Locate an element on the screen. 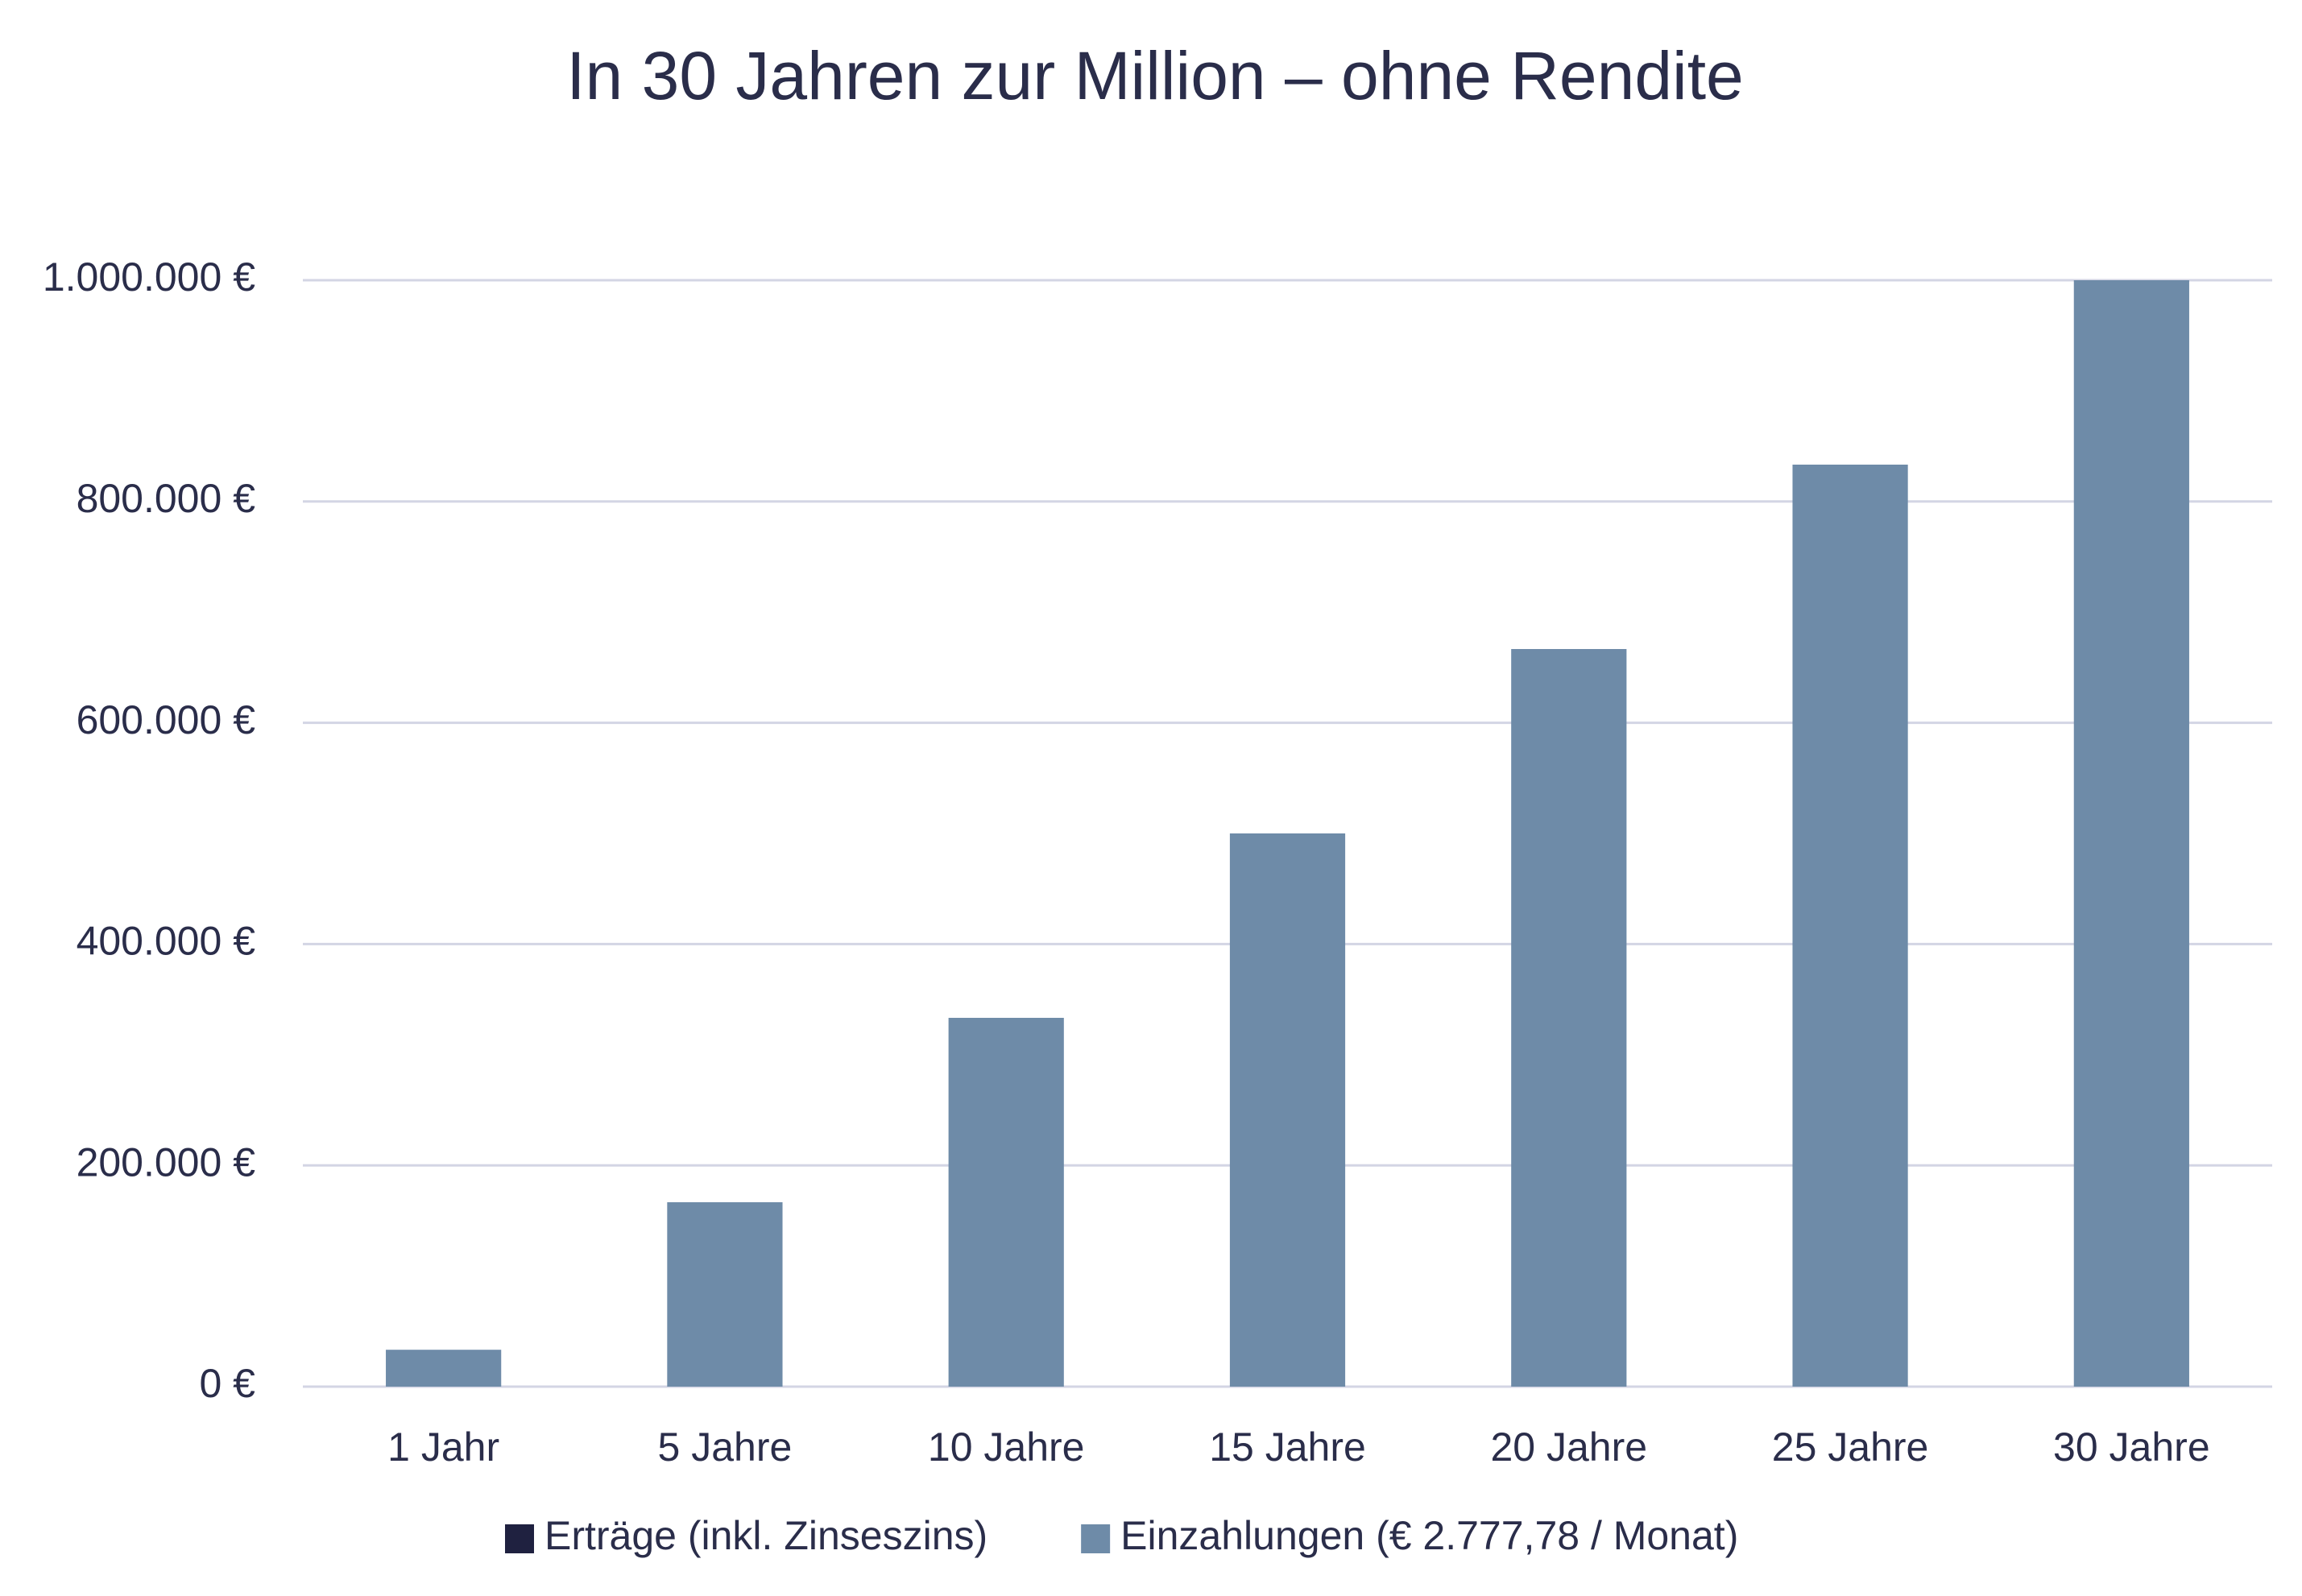 Image resolution: width=2302 pixels, height=1596 pixels. x-tick-label: 10 Jahre is located at coordinates (1006, 1447).